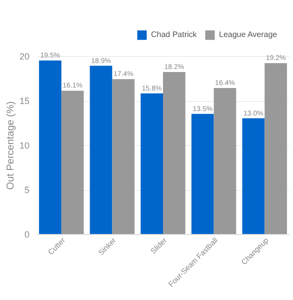 The image size is (293, 300). I want to click on y-tick-label: 5, so click(27, 190).